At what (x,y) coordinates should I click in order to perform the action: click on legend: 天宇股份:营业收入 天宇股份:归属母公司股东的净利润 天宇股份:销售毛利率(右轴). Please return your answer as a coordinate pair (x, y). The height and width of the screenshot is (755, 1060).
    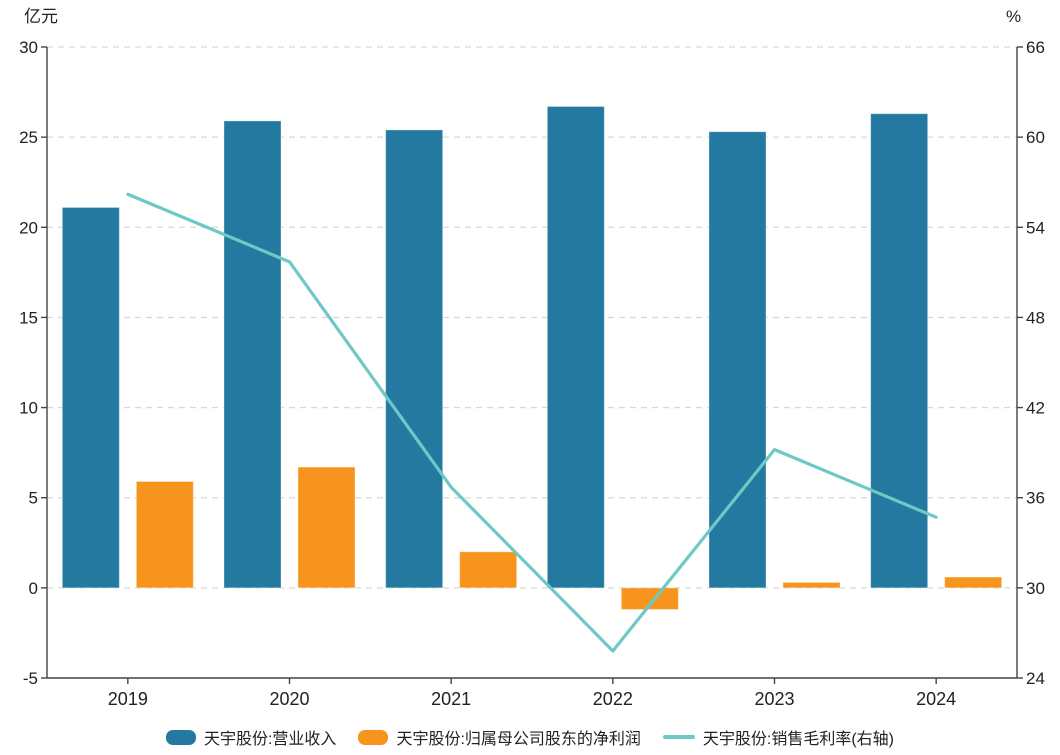
    Looking at the image, I should click on (530, 737).